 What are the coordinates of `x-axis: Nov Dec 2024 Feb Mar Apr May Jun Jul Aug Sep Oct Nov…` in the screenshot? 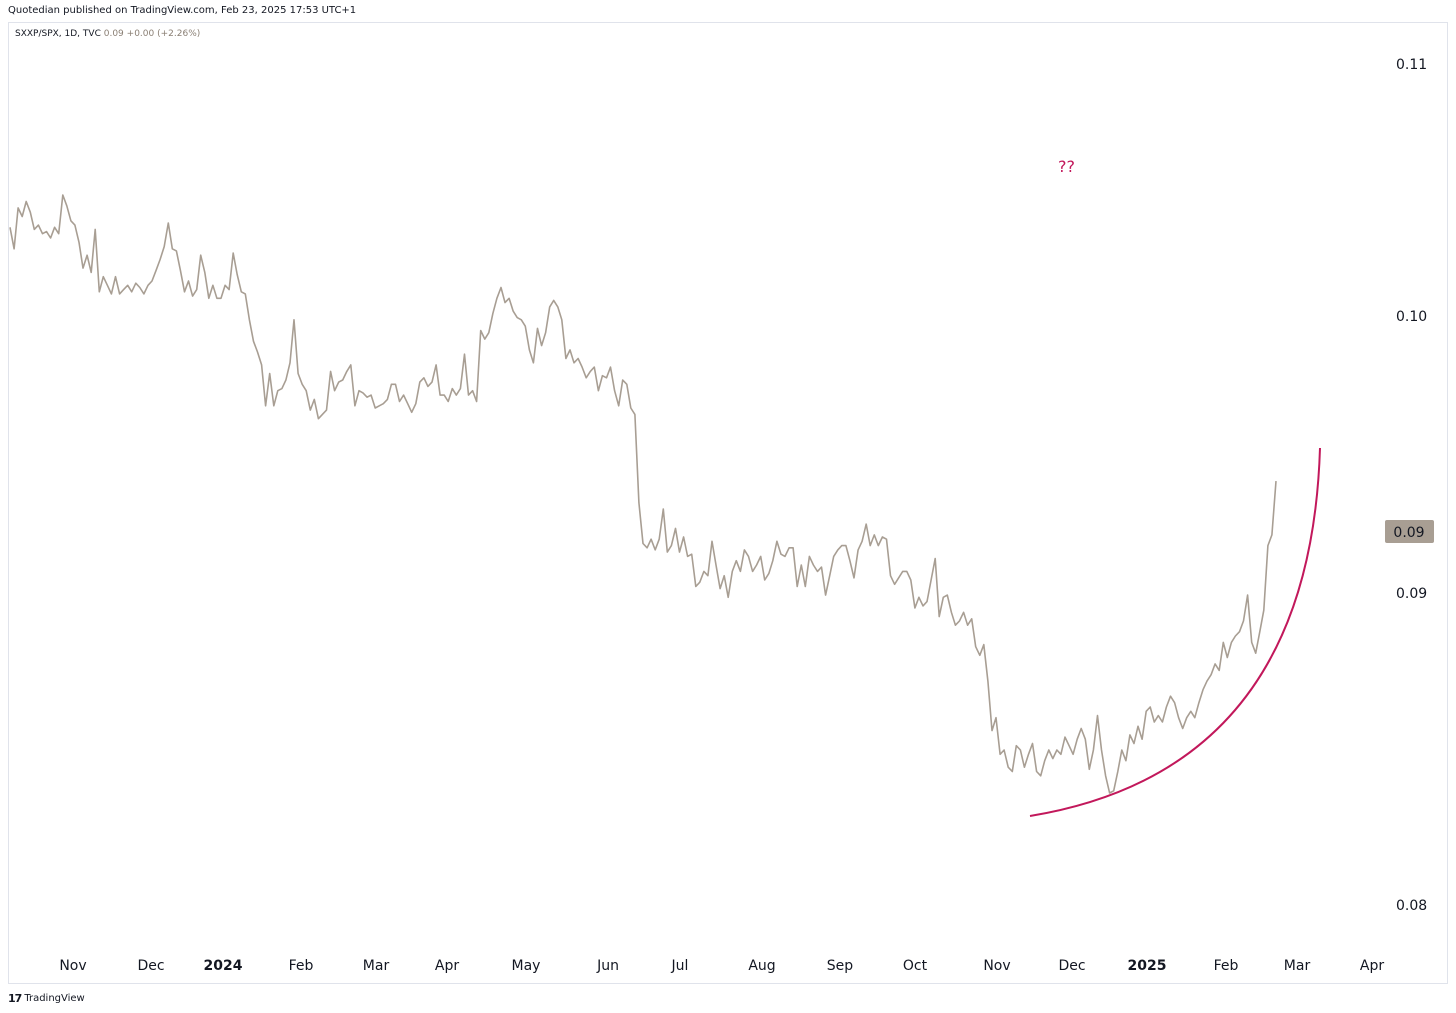 It's located at (721, 966).